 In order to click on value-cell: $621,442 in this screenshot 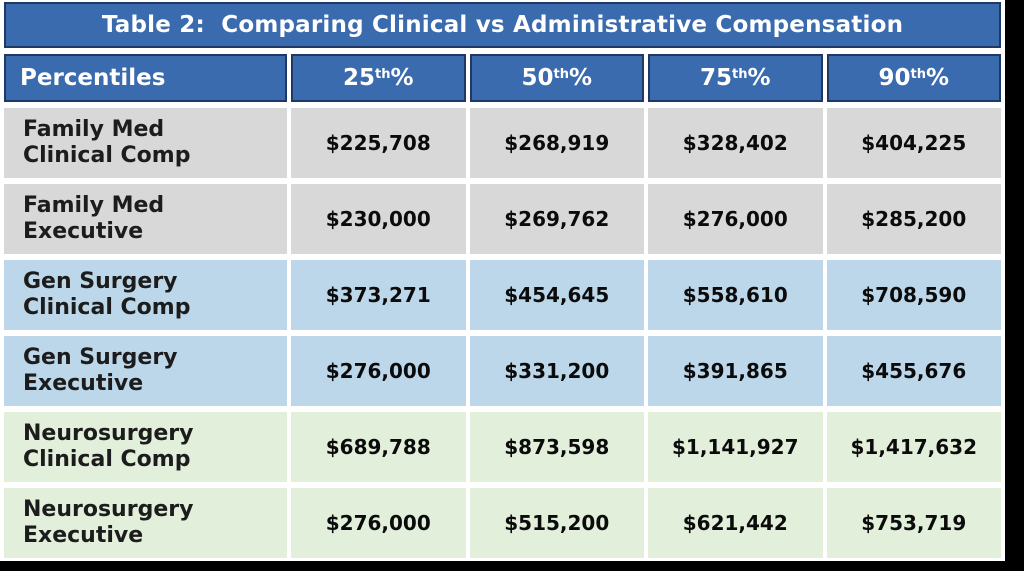, I will do `click(735, 523)`.